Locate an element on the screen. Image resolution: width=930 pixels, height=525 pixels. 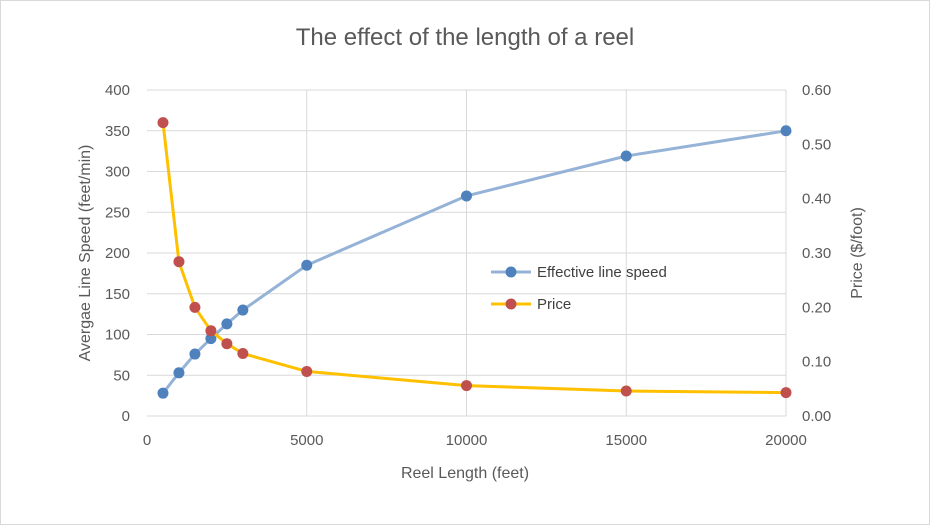
y-tick-label: 400 is located at coordinates (117, 90).